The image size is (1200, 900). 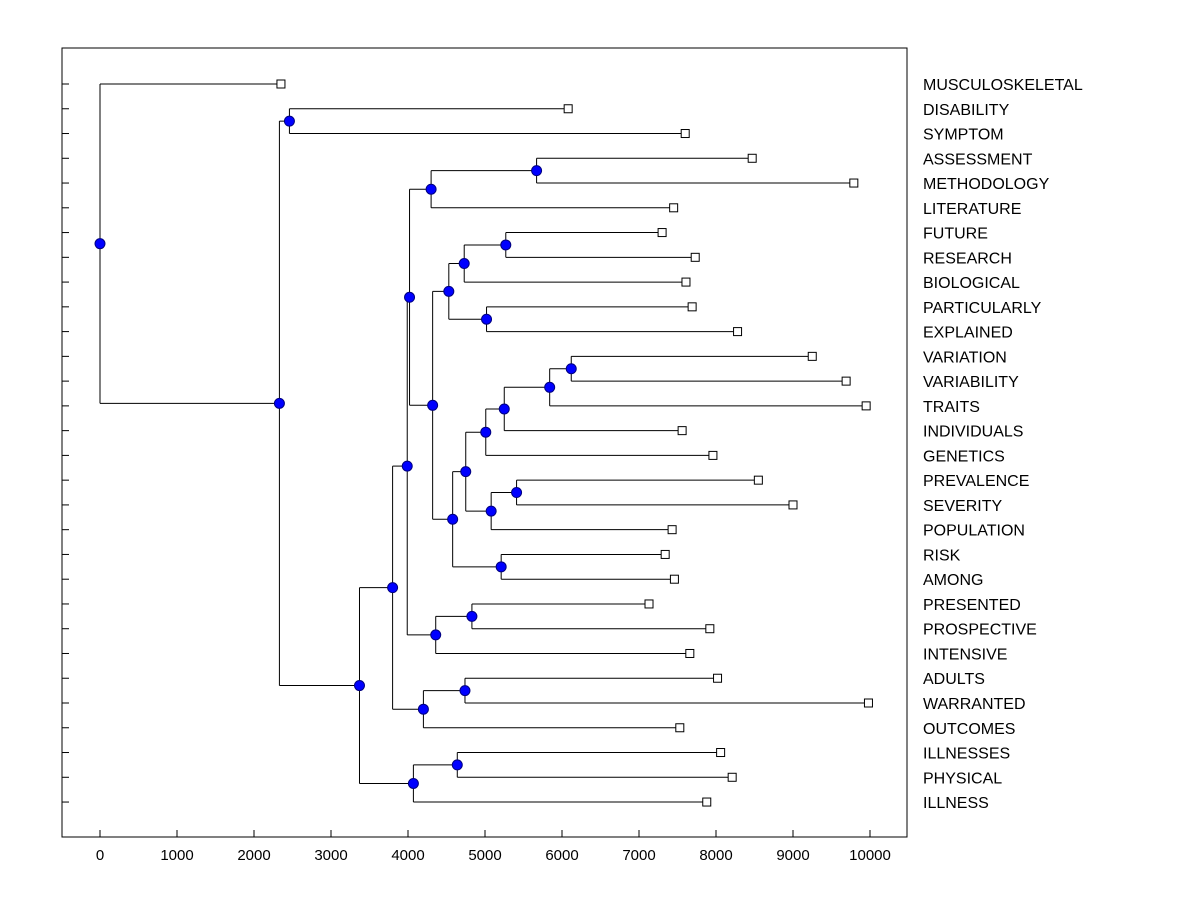 I want to click on leaf-label: PARTICULARLY, so click(x=982, y=308).